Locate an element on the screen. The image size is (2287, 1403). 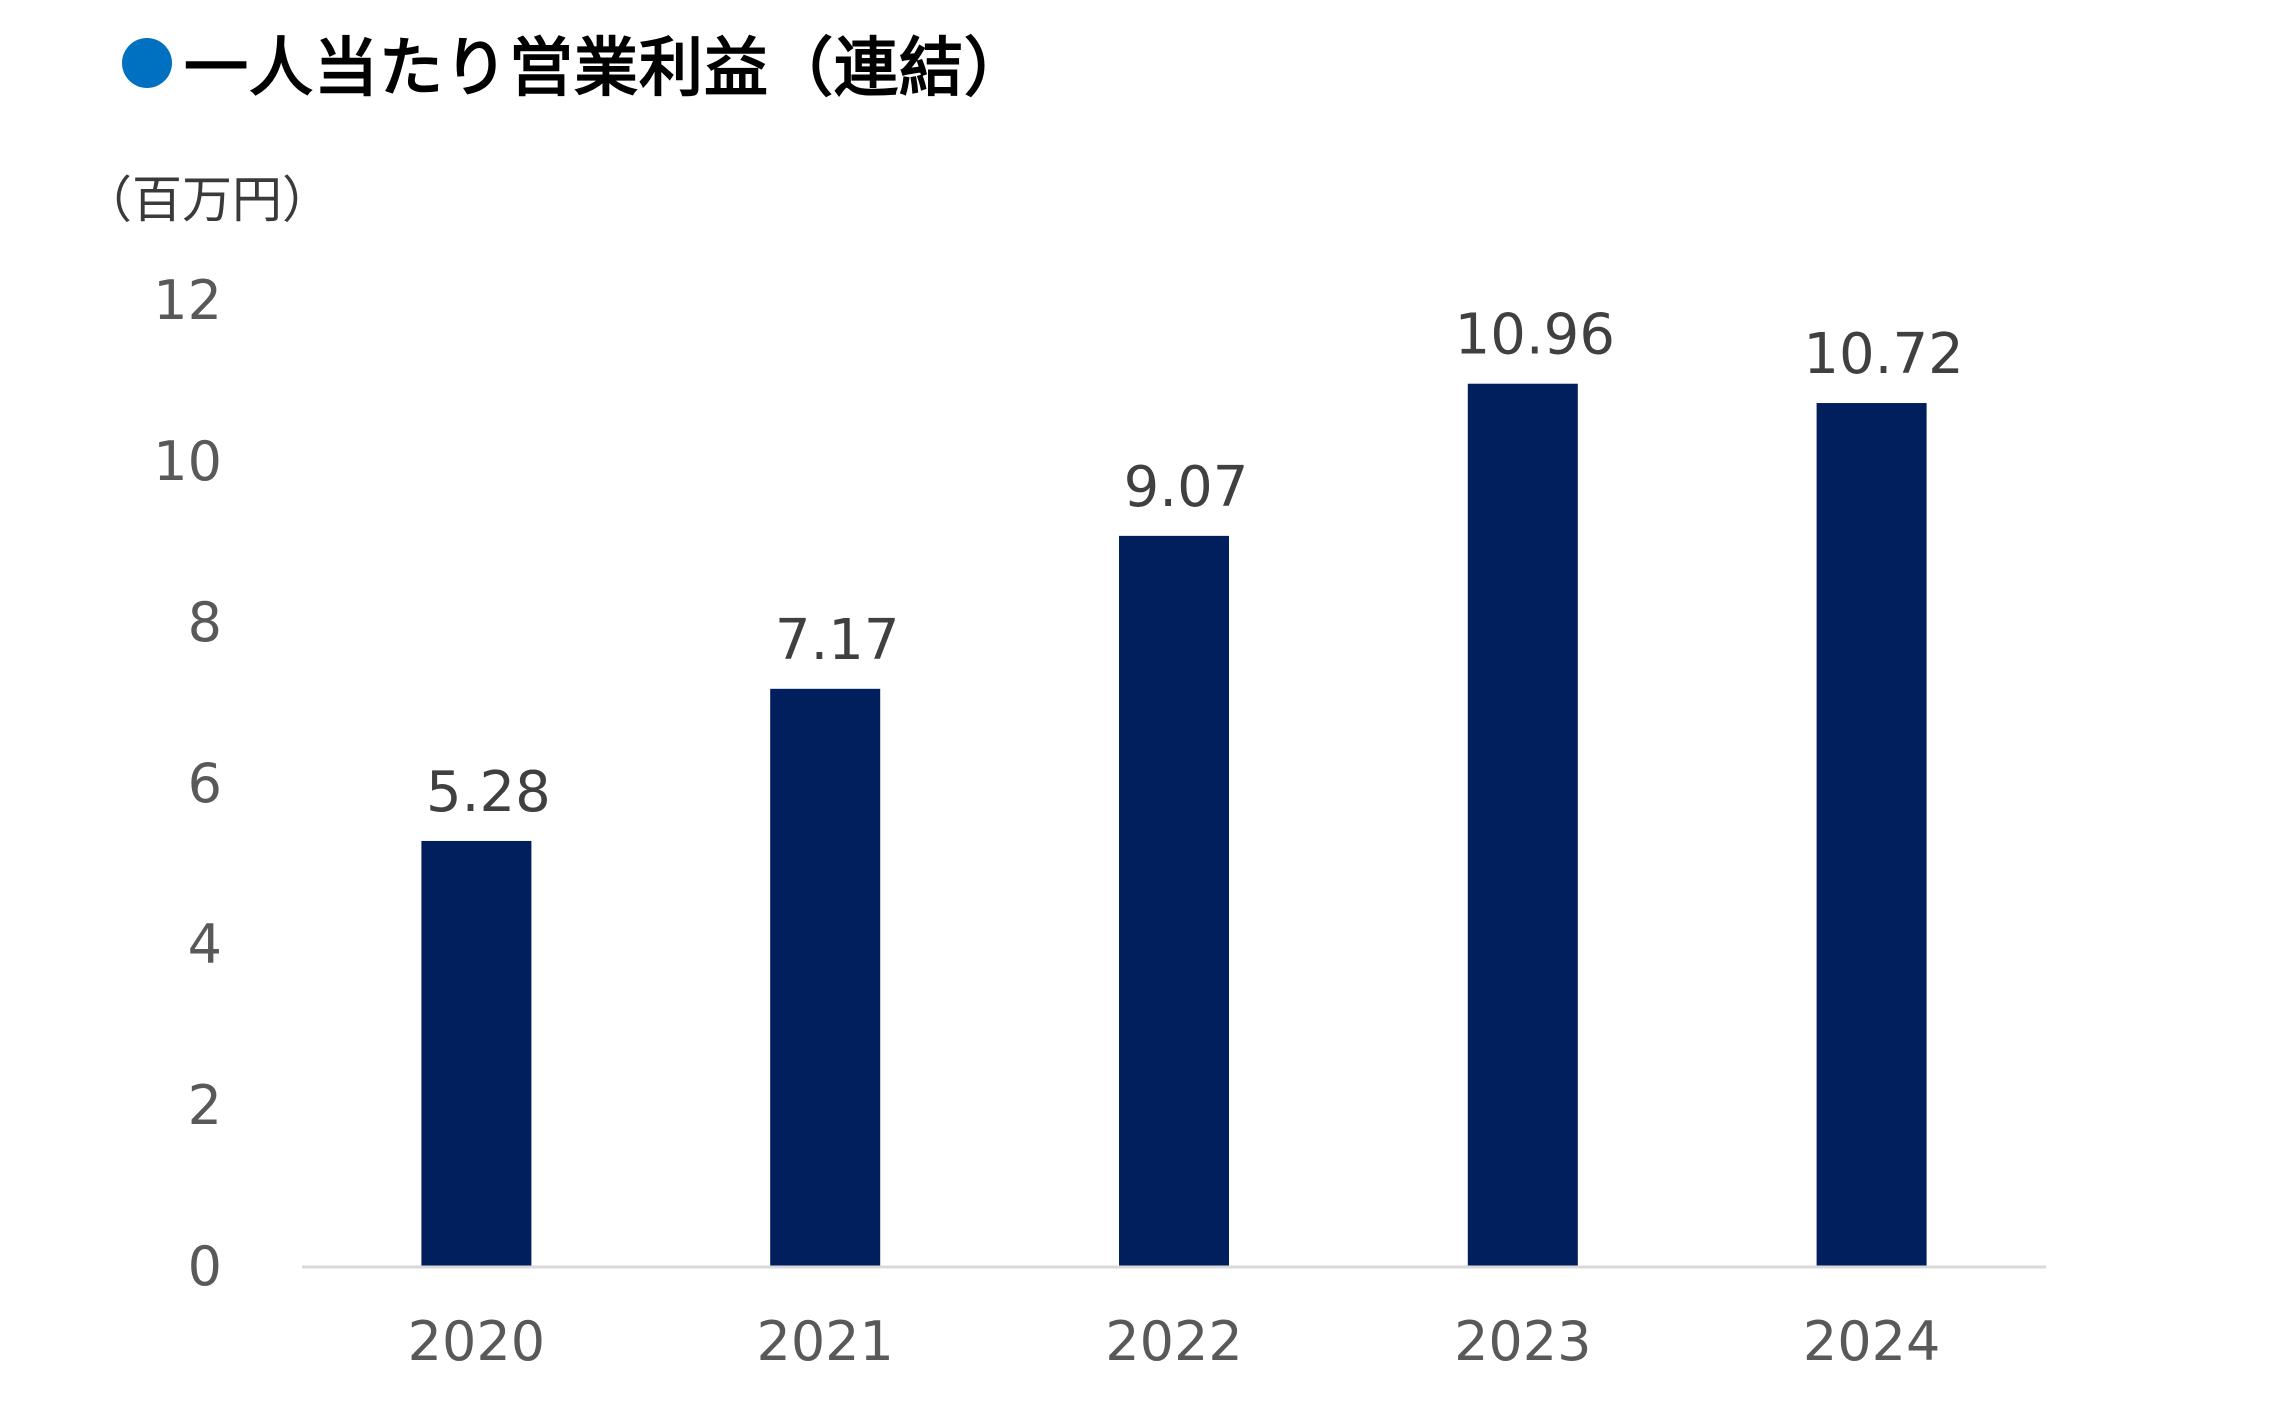
x-axis-ticks: 2020 2021 2022 2023 2024 is located at coordinates (1174, 1341).